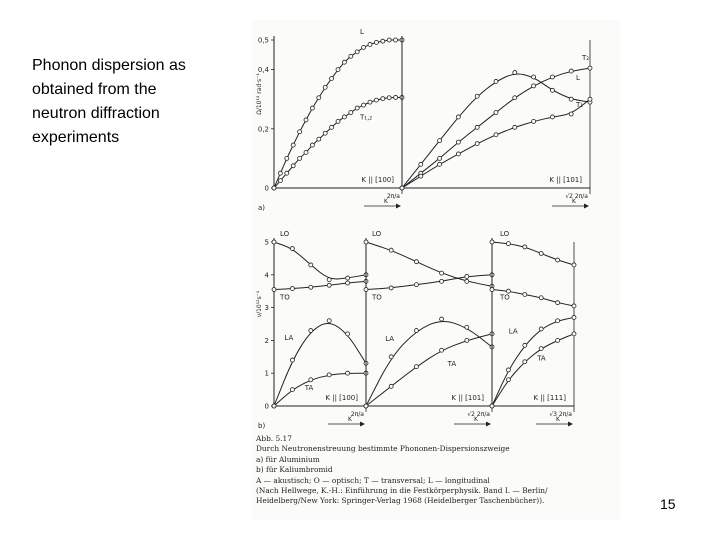 The height and width of the screenshot is (540, 720). Describe the element at coordinates (96, 113) in the screenshot. I see `slide-text-line: neutron diffraction` at that location.